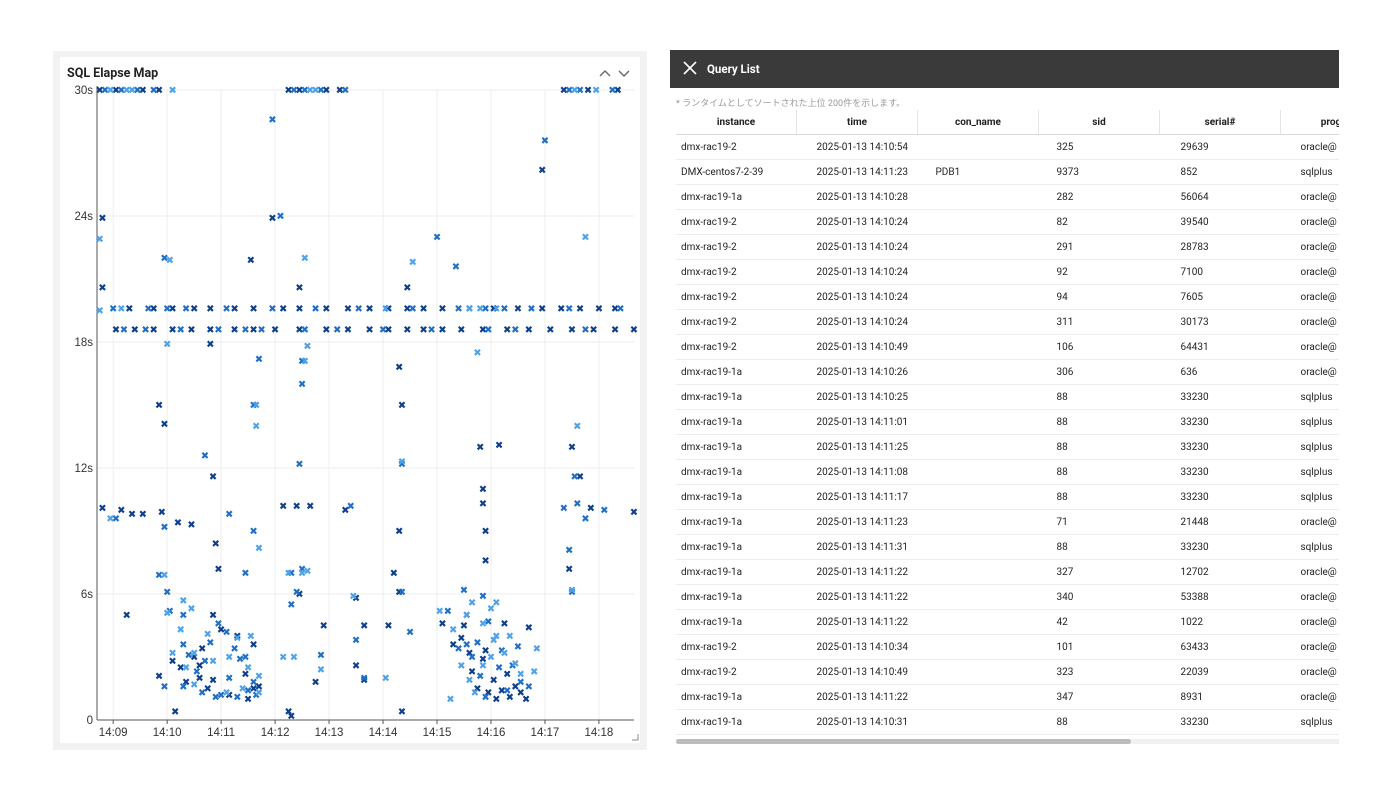 The width and height of the screenshot is (1400, 800). I want to click on resize-handle-icon, so click(635, 737).